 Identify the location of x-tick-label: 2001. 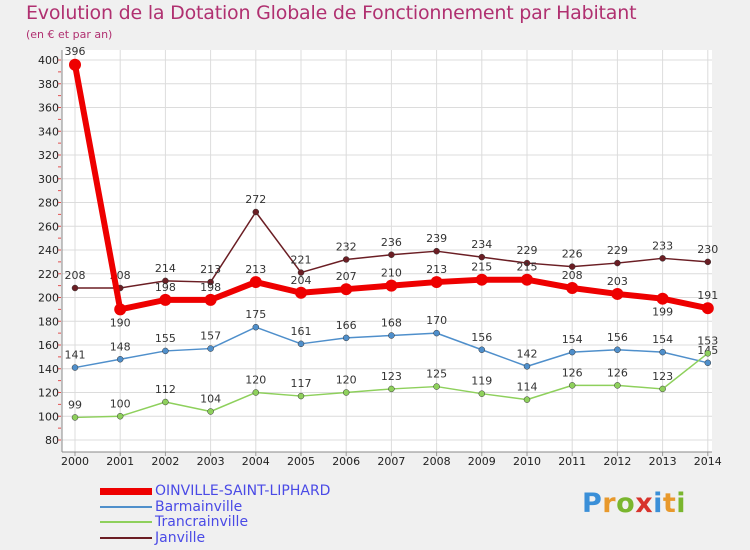
(120, 461).